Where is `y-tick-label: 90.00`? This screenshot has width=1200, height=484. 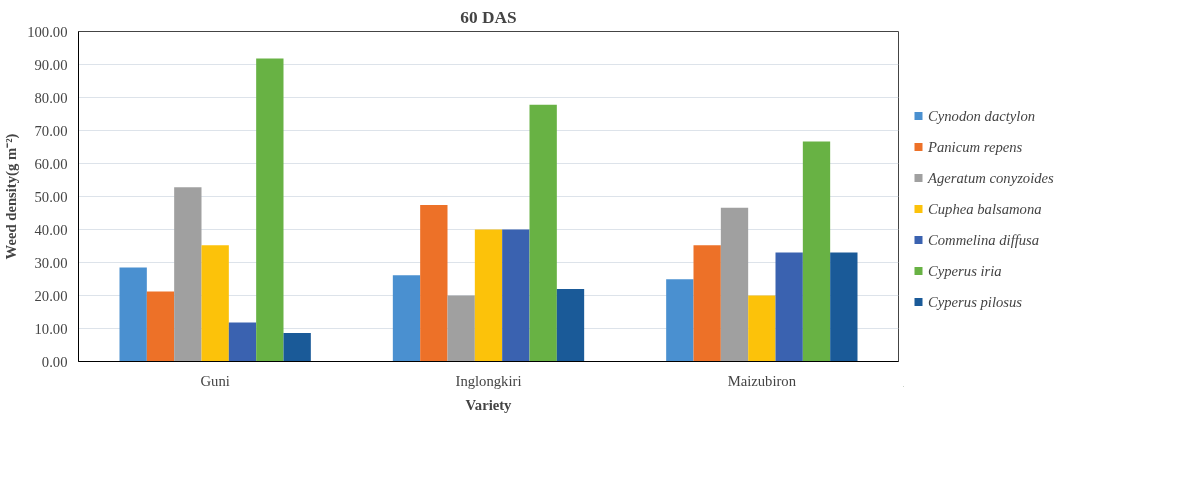
y-tick-label: 90.00 is located at coordinates (51, 64).